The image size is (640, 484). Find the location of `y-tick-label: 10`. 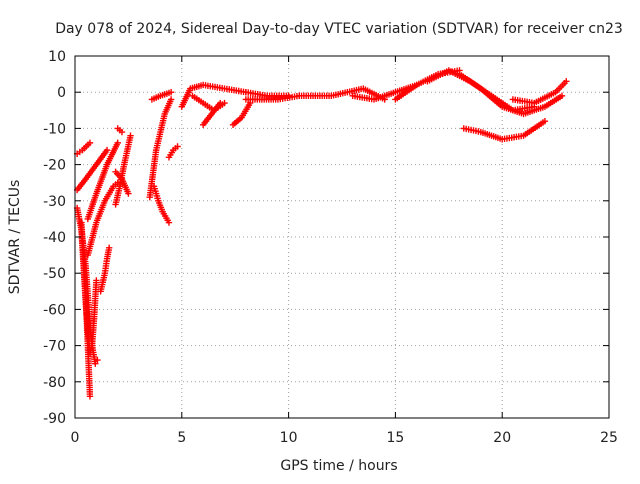

y-tick-label: 10 is located at coordinates (57, 57).